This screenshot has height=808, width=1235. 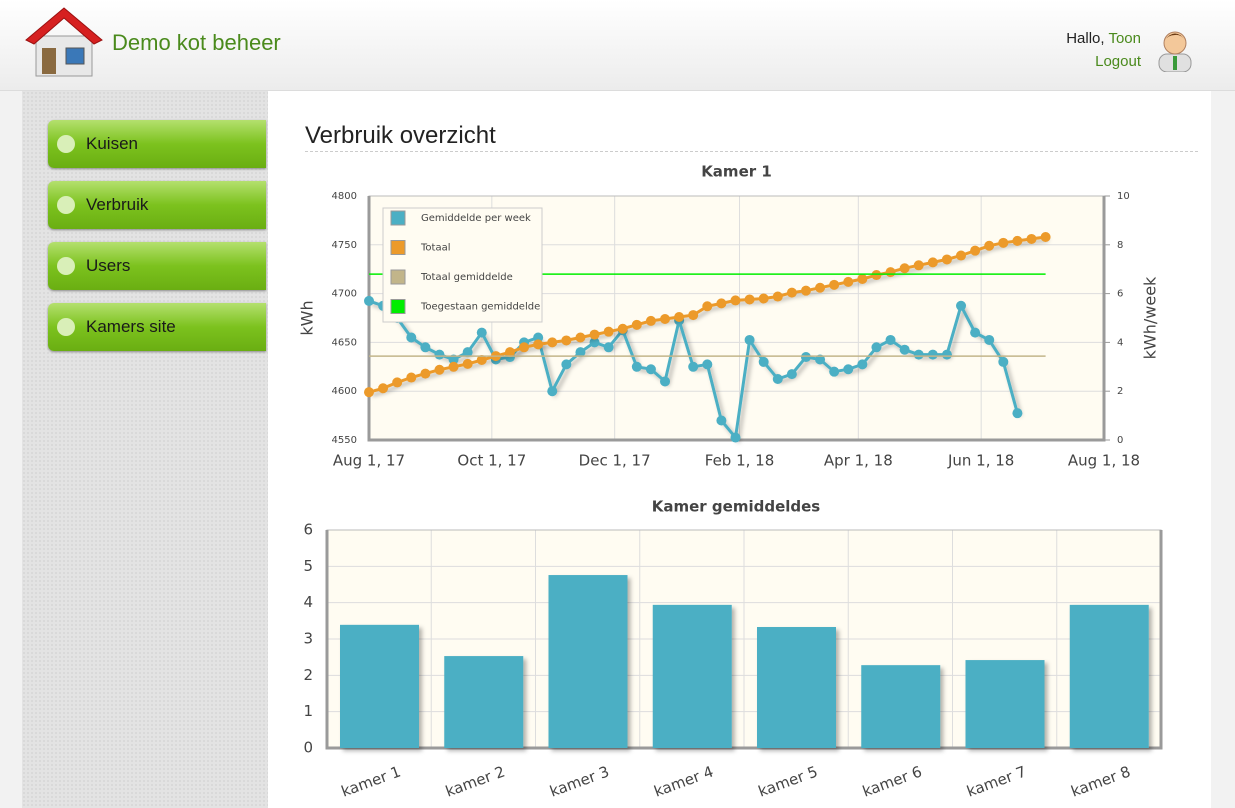 What do you see at coordinates (736, 172) in the screenshot?
I see `chart-title: Kamer 1` at bounding box center [736, 172].